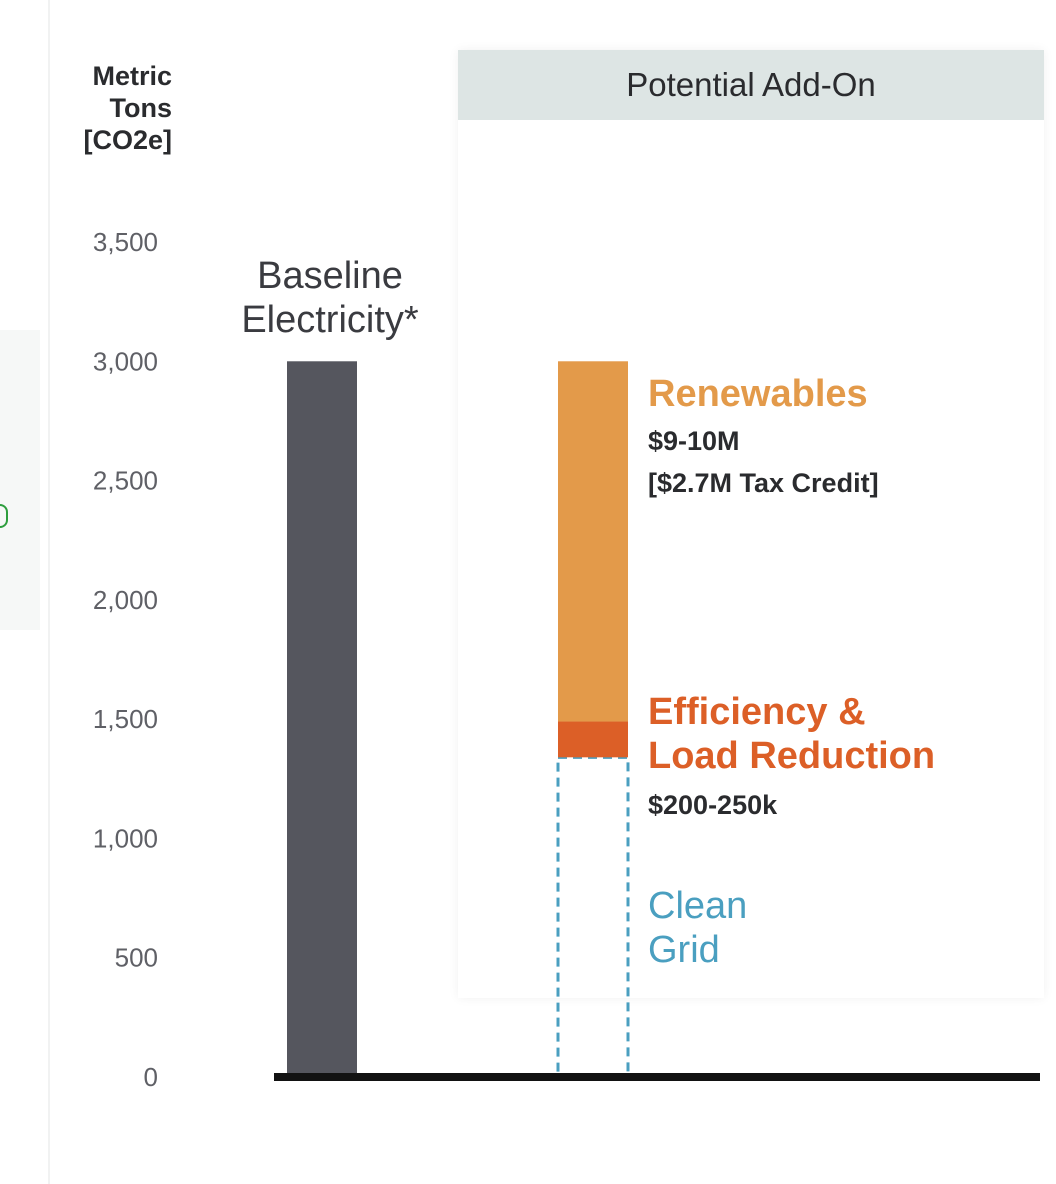  What do you see at coordinates (713, 805) in the screenshot?
I see `efficiency-cost-line-1: $200-250k` at bounding box center [713, 805].